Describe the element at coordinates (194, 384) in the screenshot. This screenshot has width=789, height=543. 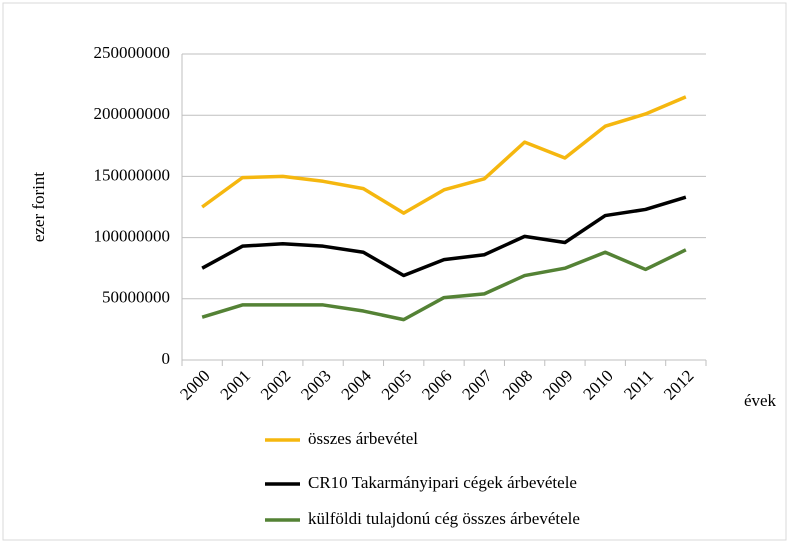
I see `x-tick-label: 2000` at that location.